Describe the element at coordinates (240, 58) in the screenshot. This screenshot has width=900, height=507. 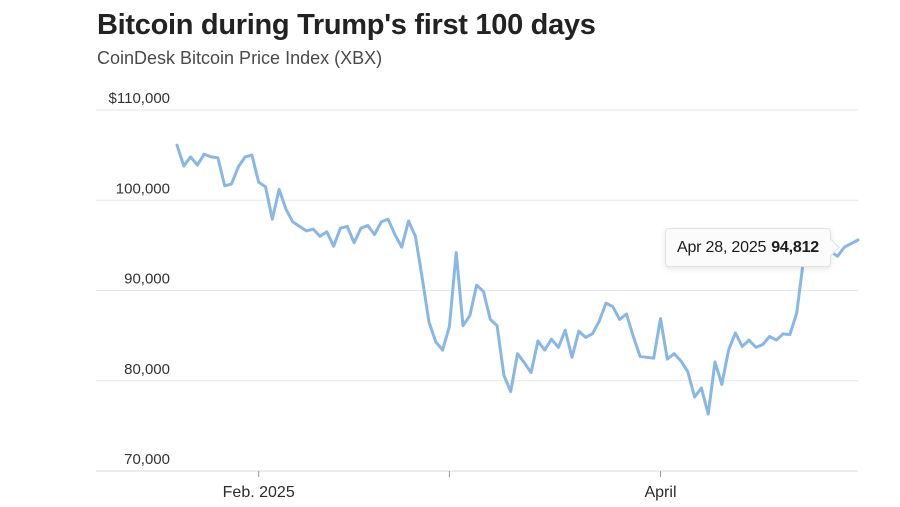
I see `chart-subtitle: CoinDesk Bitcoin Price Index (XBX)` at that location.